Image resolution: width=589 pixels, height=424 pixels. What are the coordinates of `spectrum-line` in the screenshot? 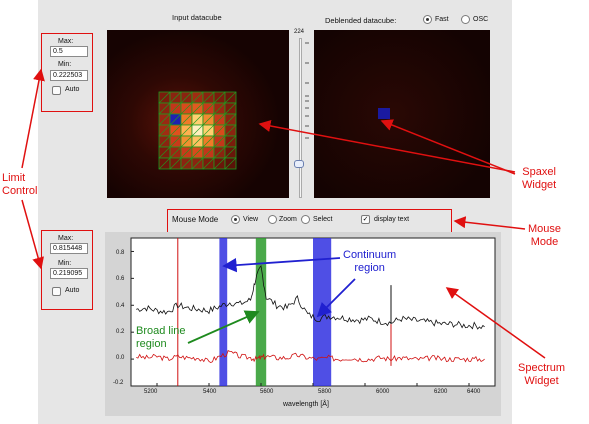 It's located at (310, 297).